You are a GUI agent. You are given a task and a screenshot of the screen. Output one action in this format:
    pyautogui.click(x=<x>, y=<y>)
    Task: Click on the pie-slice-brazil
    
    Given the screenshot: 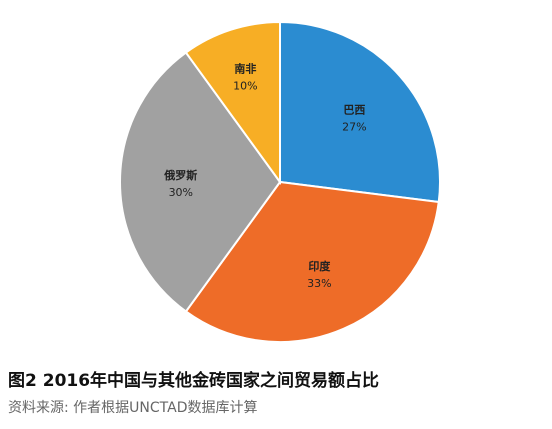 What is the action you would take?
    pyautogui.click(x=360, y=112)
    